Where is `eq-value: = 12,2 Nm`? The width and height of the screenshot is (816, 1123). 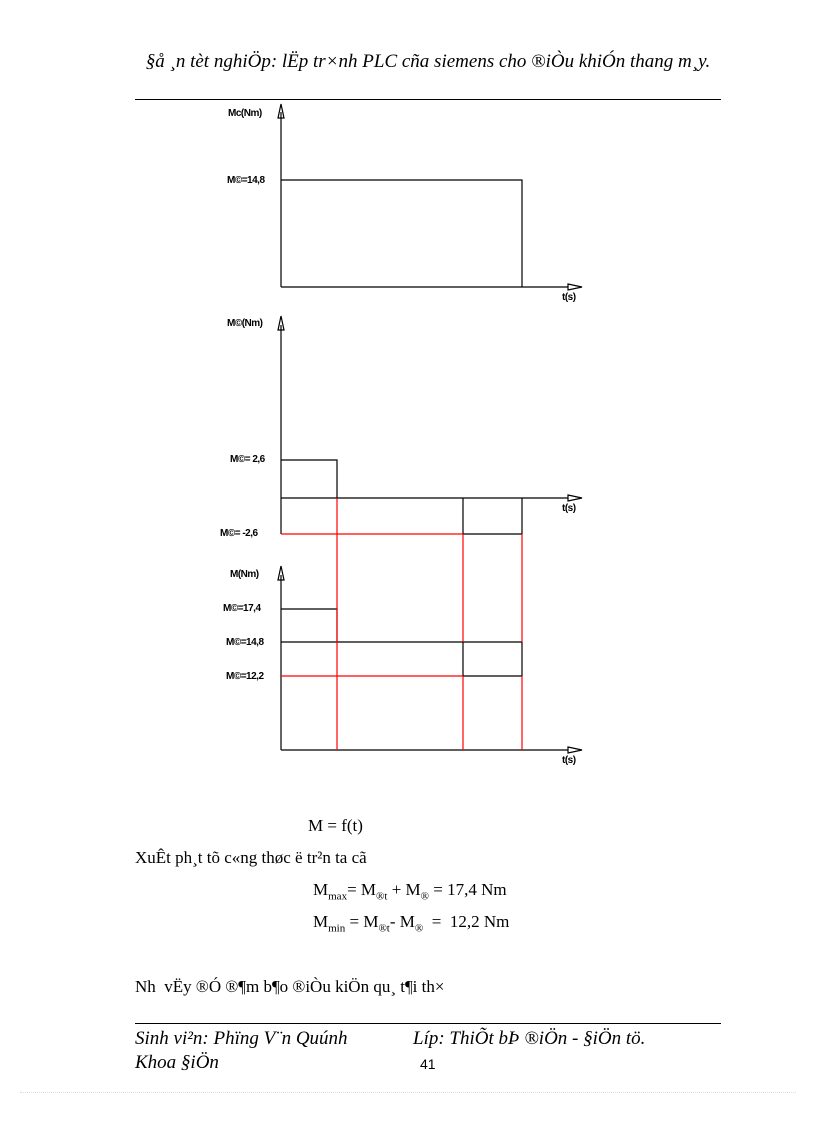 eq-value: = 12,2 Nm is located at coordinates (466, 921).